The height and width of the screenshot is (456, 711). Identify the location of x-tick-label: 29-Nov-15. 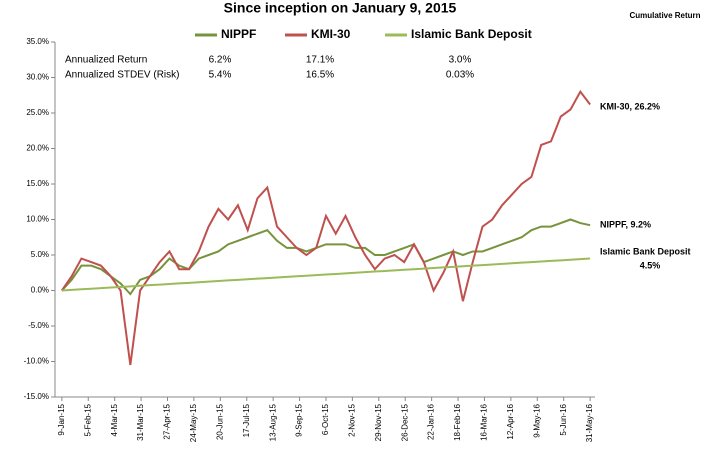
(378, 422).